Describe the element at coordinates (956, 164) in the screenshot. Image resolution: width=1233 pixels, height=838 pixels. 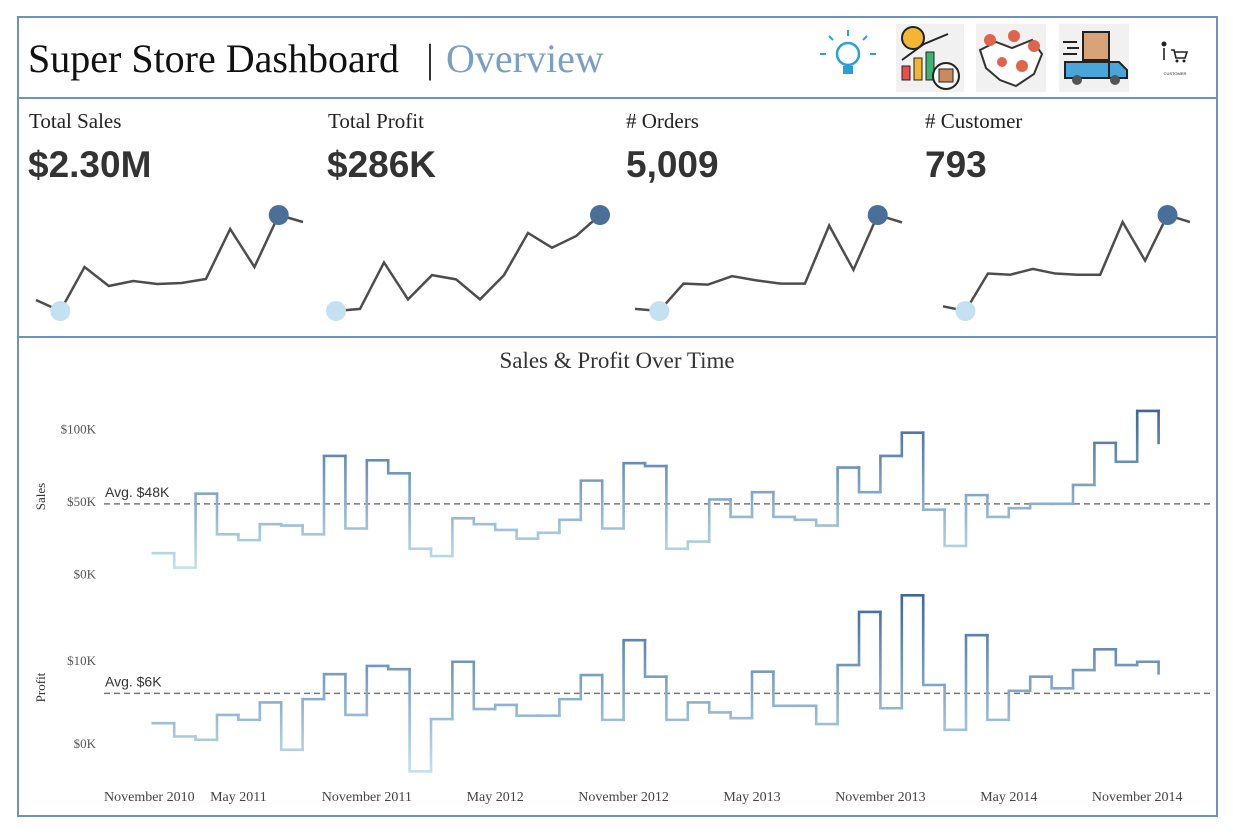
I see `kpi-value: 793` at that location.